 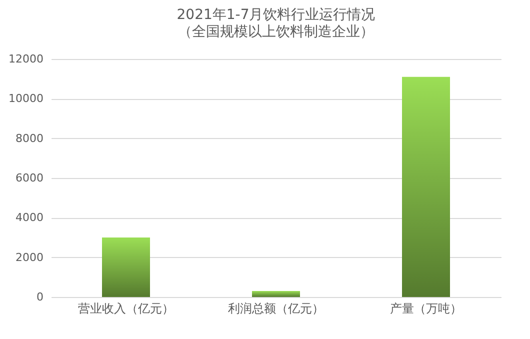 What do you see at coordinates (276, 15) in the screenshot?
I see `chart-title: 2021年1-7月饮料行业运行情况` at bounding box center [276, 15].